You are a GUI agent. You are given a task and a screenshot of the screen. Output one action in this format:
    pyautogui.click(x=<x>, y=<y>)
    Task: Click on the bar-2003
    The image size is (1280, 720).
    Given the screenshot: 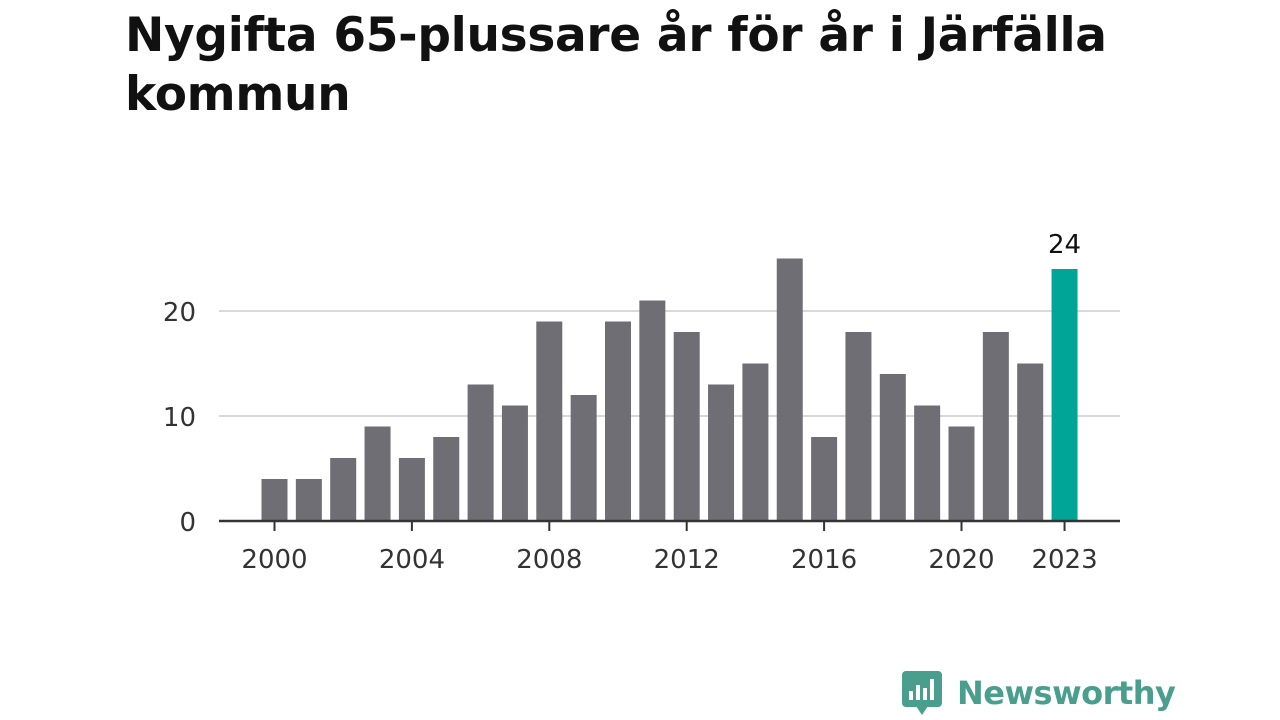 What is the action you would take?
    pyautogui.click(x=377, y=473)
    